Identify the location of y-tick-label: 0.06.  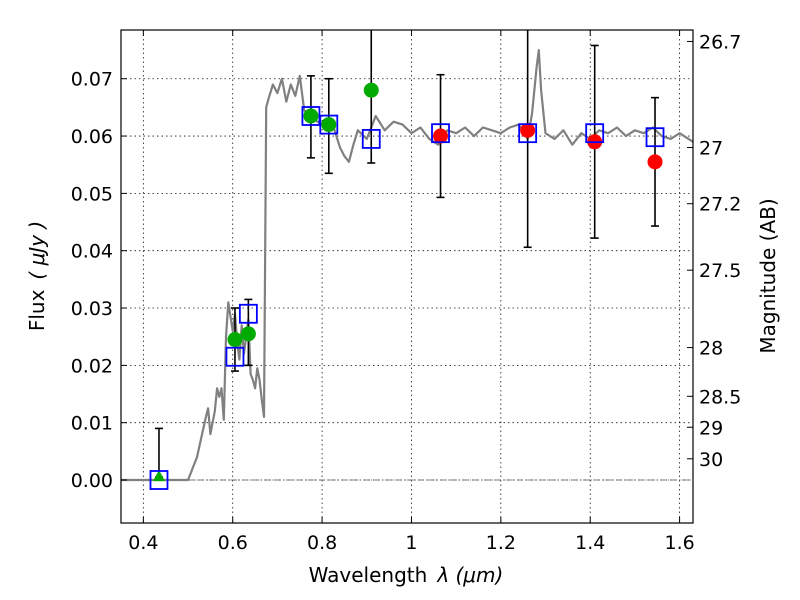
(92, 137).